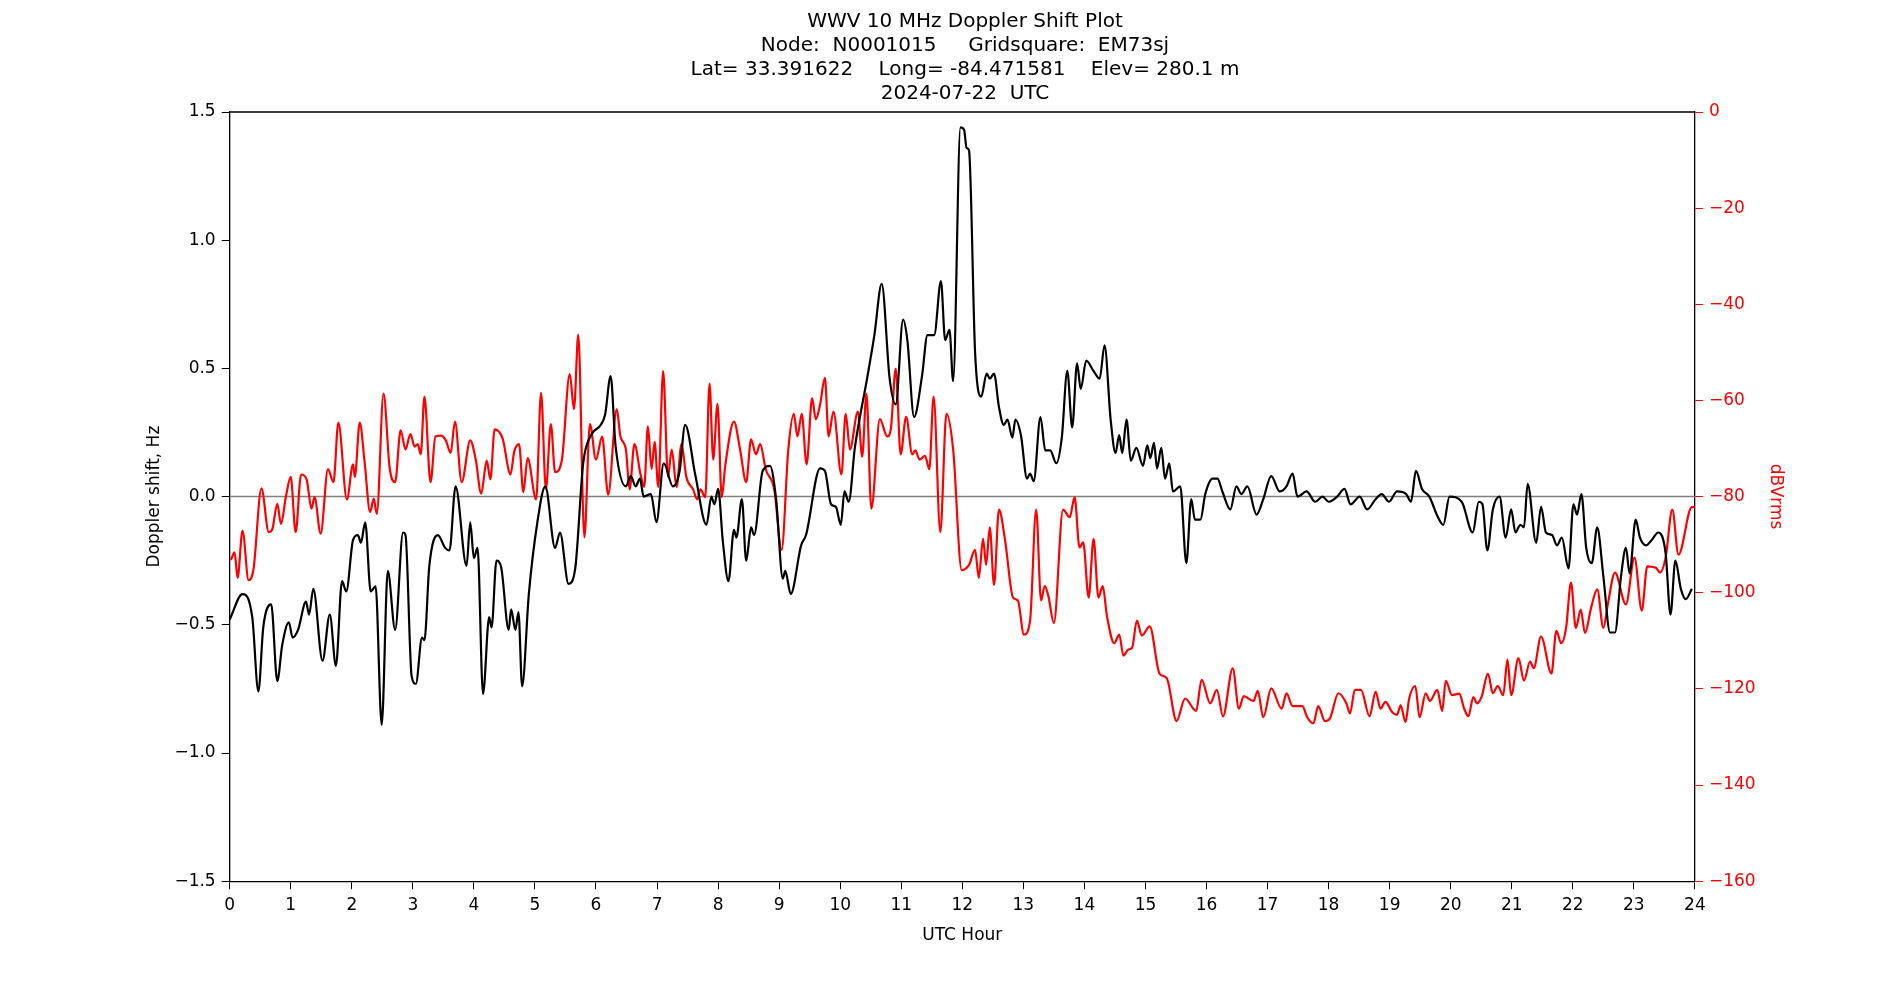 Image resolution: width=1900 pixels, height=1000 pixels. Describe the element at coordinates (152, 496) in the screenshot. I see `y-axis-title: Doppler shift, Hz` at that location.